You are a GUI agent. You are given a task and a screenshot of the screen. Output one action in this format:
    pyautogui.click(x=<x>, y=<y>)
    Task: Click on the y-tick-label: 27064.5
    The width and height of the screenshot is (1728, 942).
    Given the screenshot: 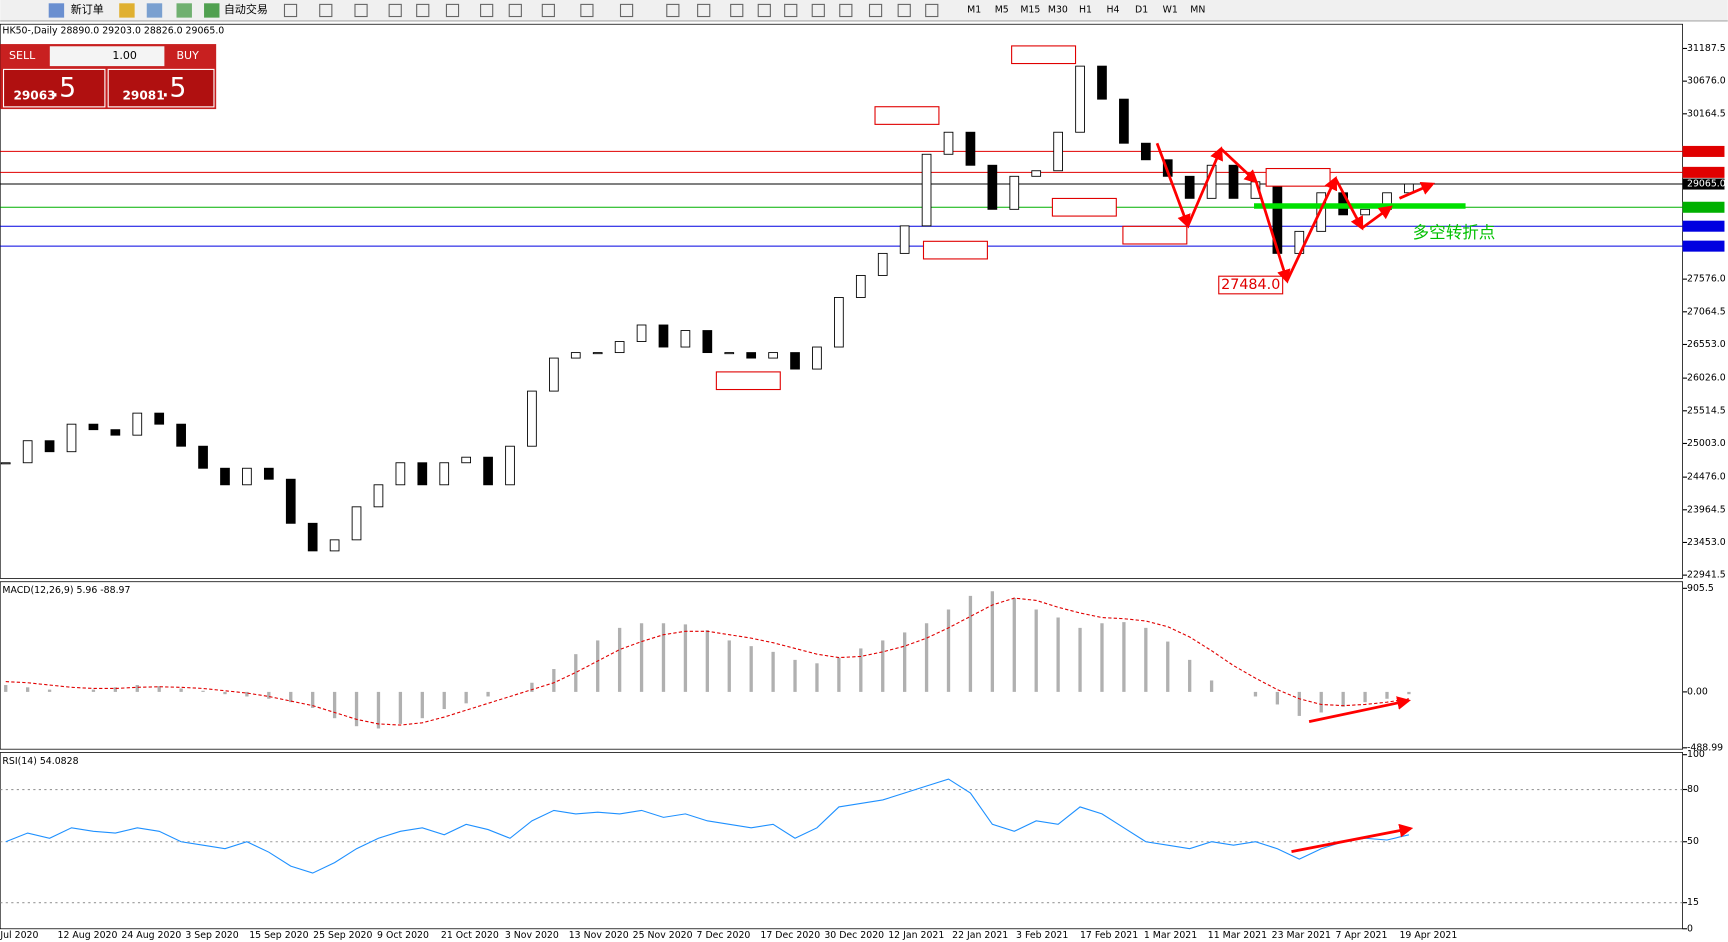 What is the action you would take?
    pyautogui.click(x=1706, y=311)
    